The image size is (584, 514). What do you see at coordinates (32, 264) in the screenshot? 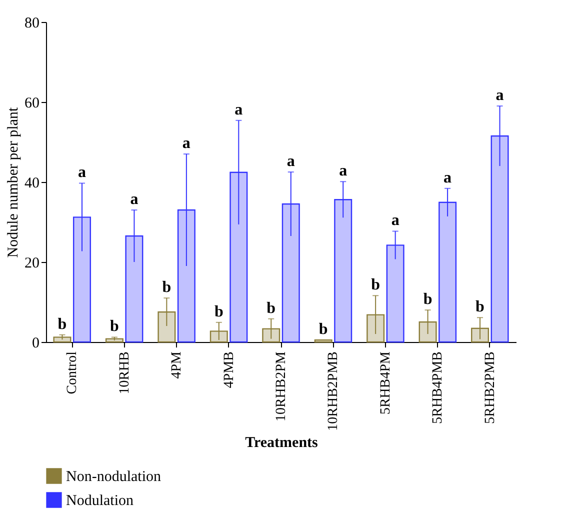
I see `y-tick-label: 20` at bounding box center [32, 264].